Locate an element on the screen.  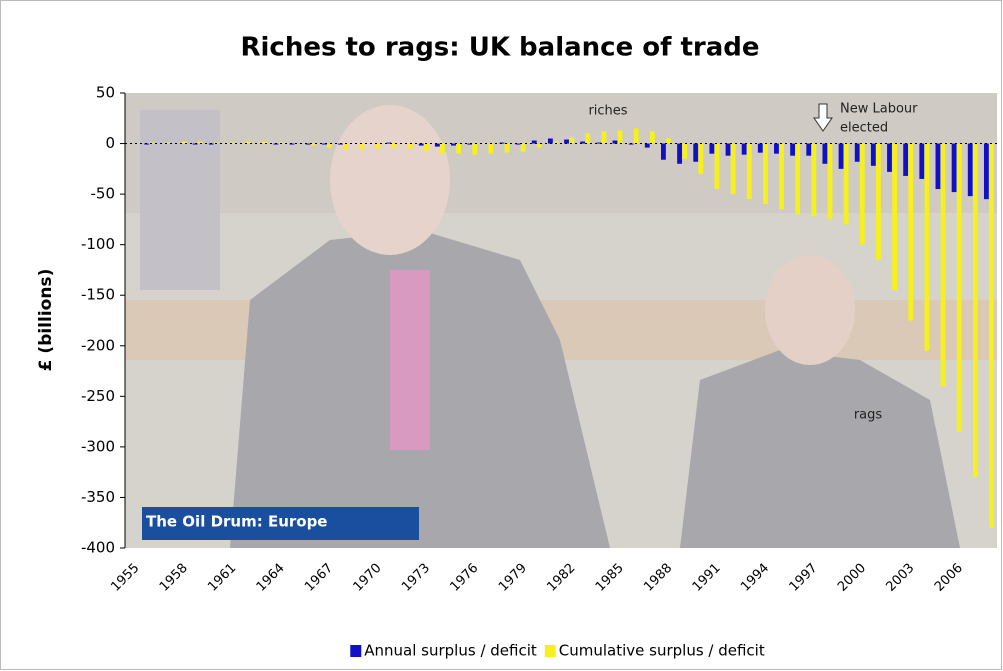
y-tick-label: 0 is located at coordinates (110, 143).